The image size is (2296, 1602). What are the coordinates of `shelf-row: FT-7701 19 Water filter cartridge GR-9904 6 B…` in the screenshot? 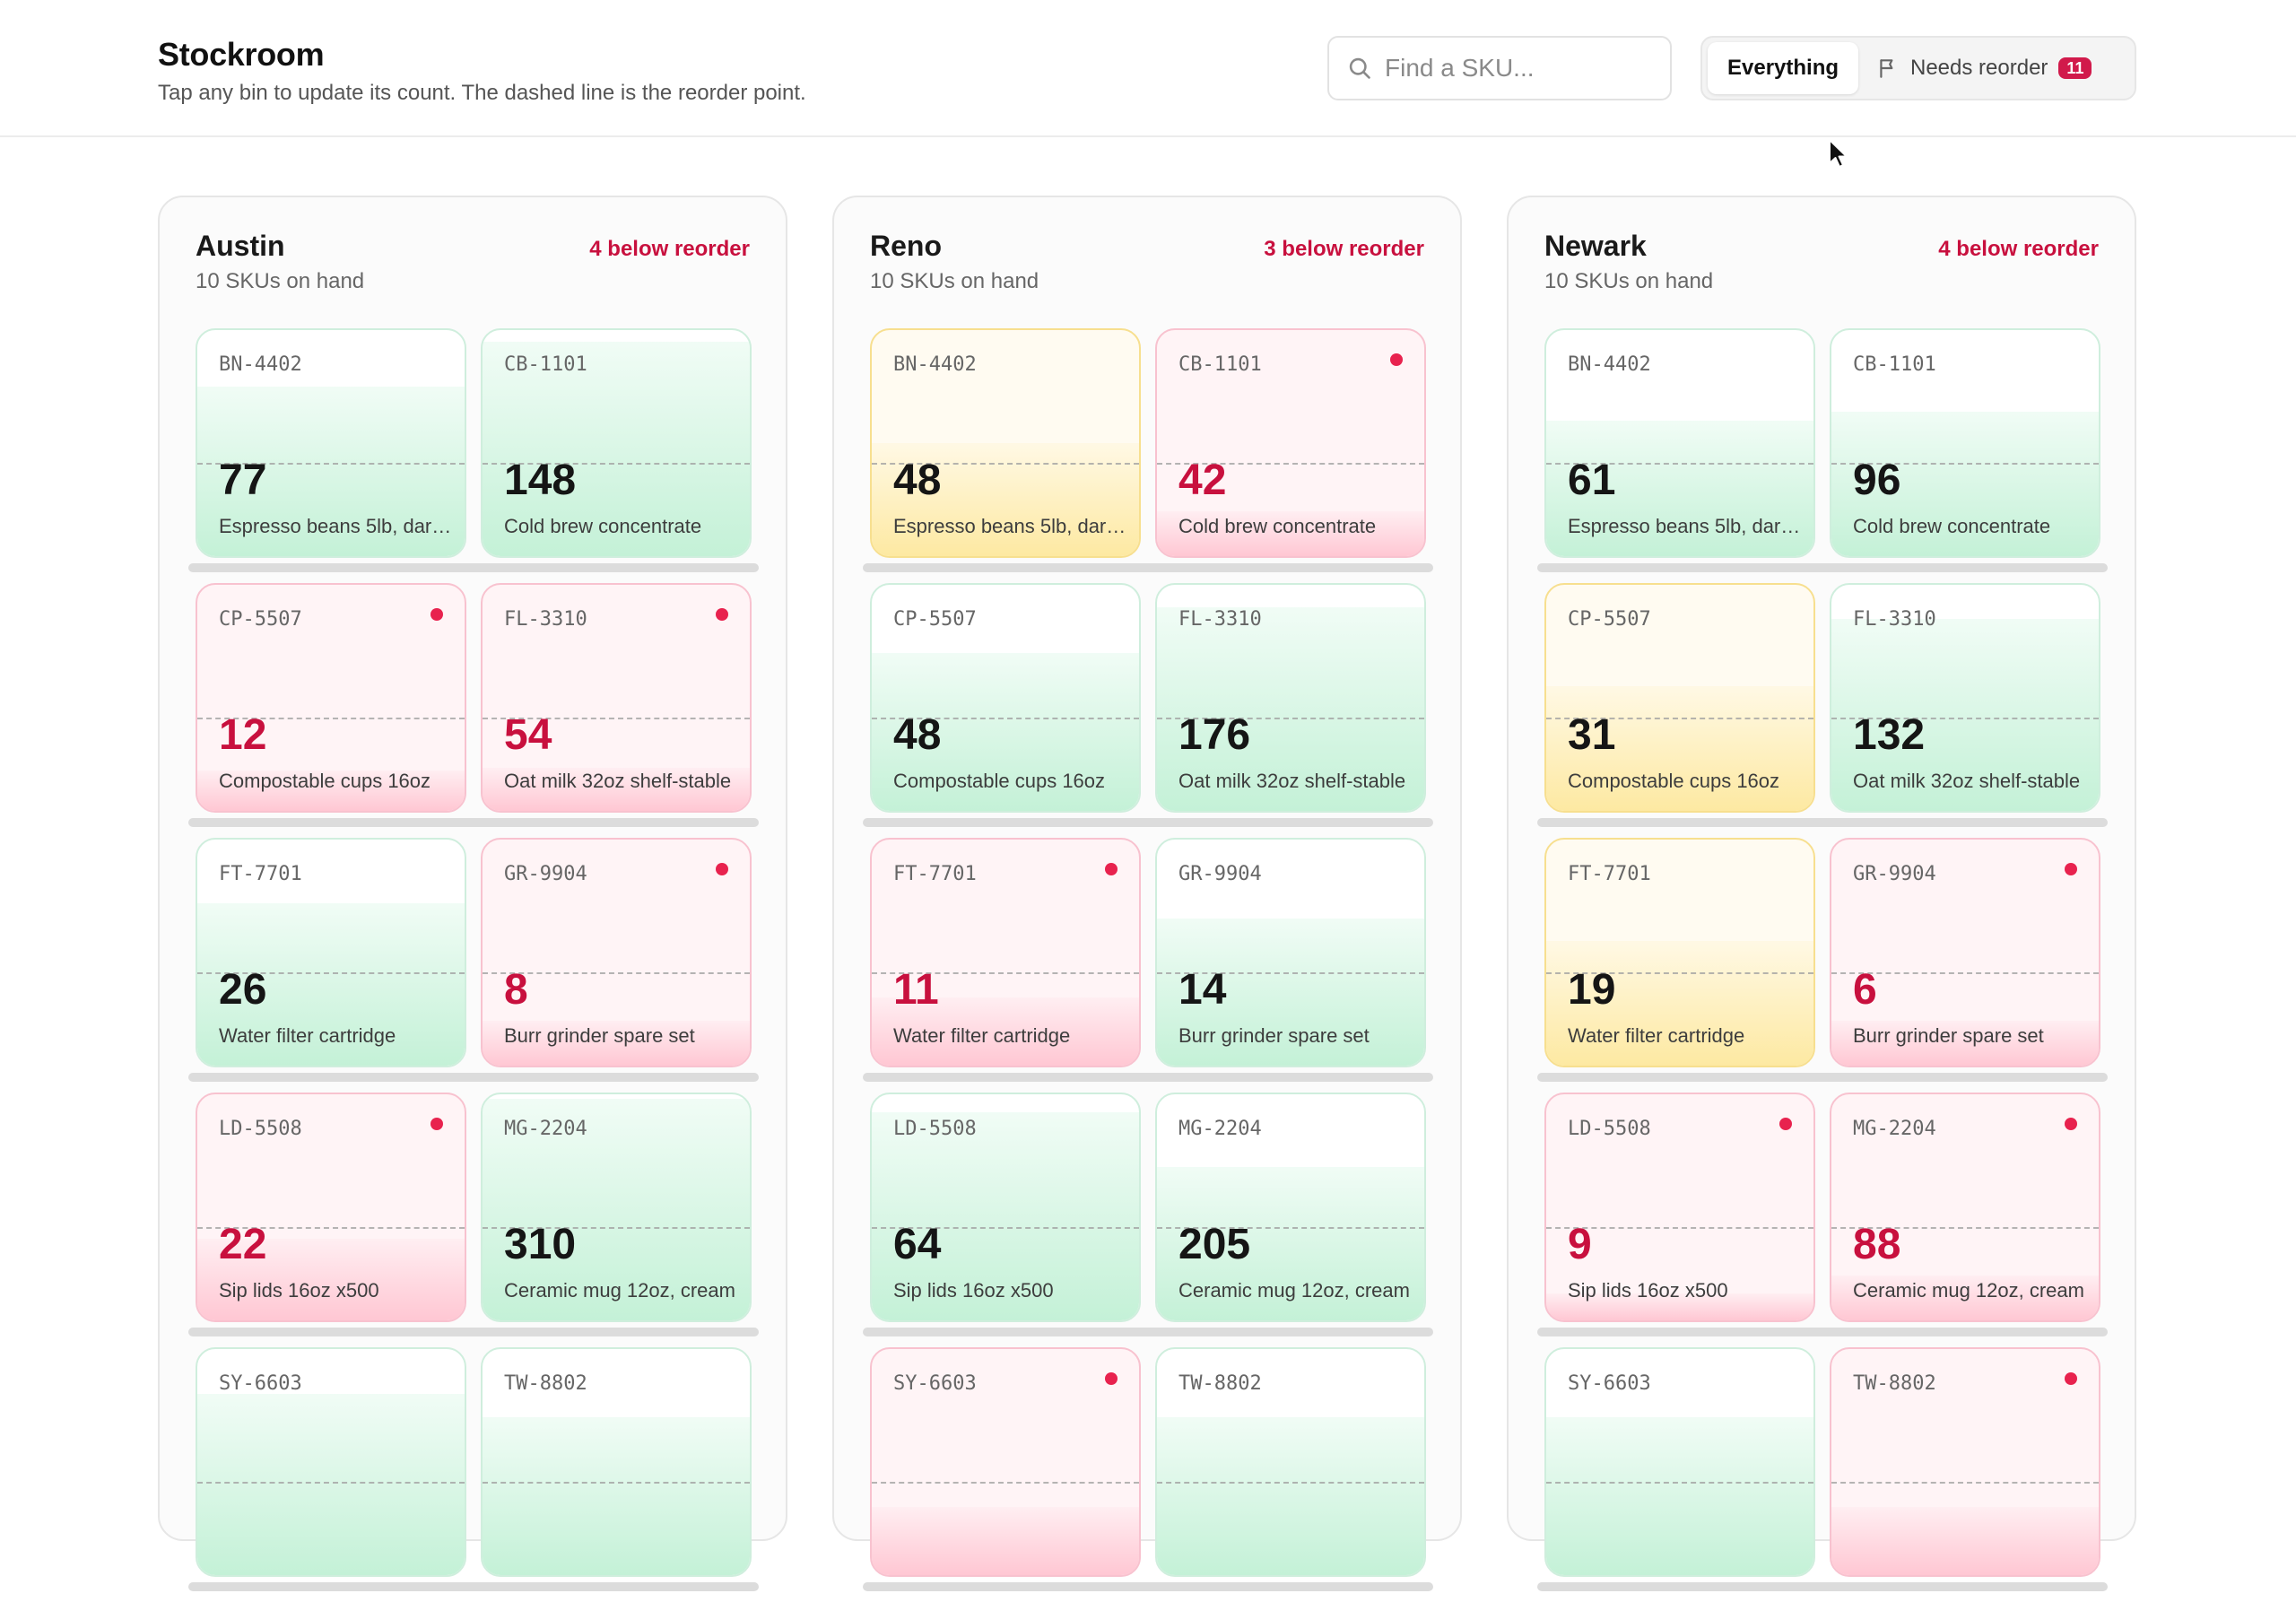 It's located at (1822, 966).